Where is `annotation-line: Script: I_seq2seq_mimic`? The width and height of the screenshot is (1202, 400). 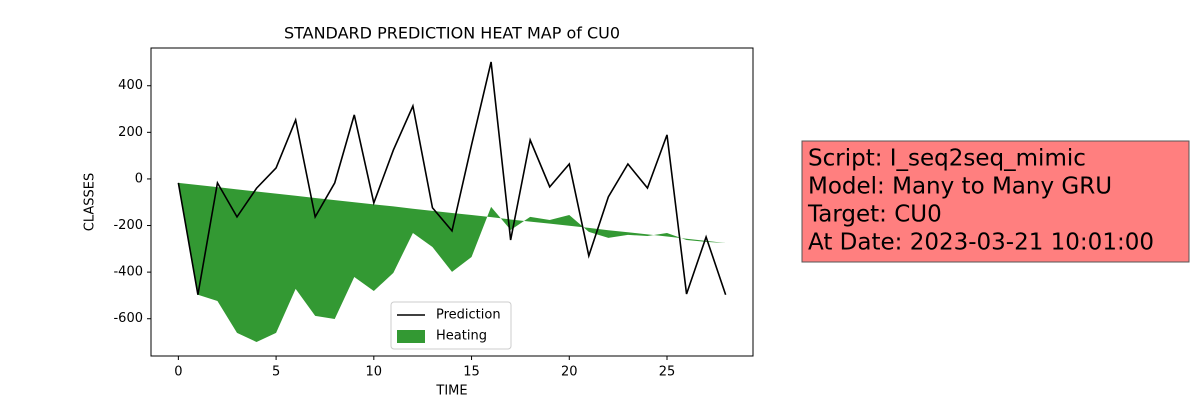
annotation-line: Script: I_seq2seq_mimic is located at coordinates (947, 159).